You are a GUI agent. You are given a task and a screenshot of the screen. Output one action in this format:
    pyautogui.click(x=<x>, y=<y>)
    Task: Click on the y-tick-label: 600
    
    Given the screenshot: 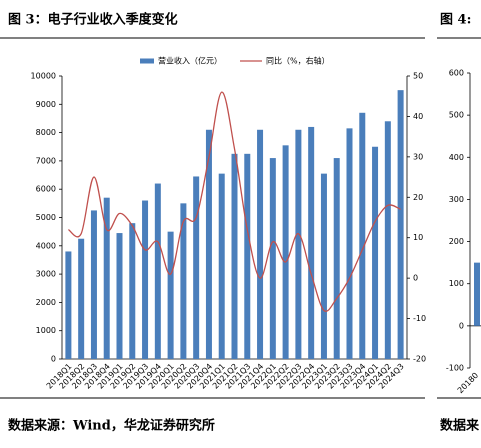 What is the action you would take?
    pyautogui.click(x=456, y=73)
    